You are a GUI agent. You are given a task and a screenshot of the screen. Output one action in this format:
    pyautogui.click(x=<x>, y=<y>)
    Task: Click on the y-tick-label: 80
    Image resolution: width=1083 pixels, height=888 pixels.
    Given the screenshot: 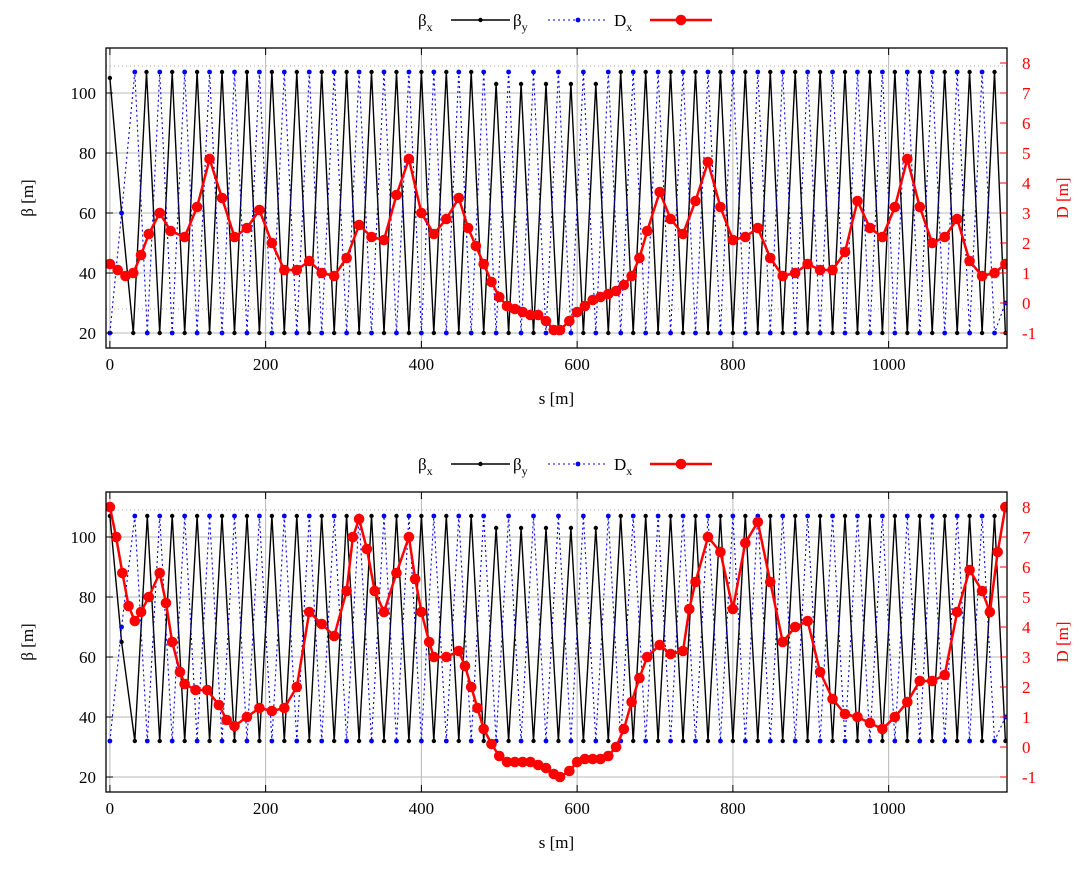 What is the action you would take?
    pyautogui.click(x=87, y=153)
    